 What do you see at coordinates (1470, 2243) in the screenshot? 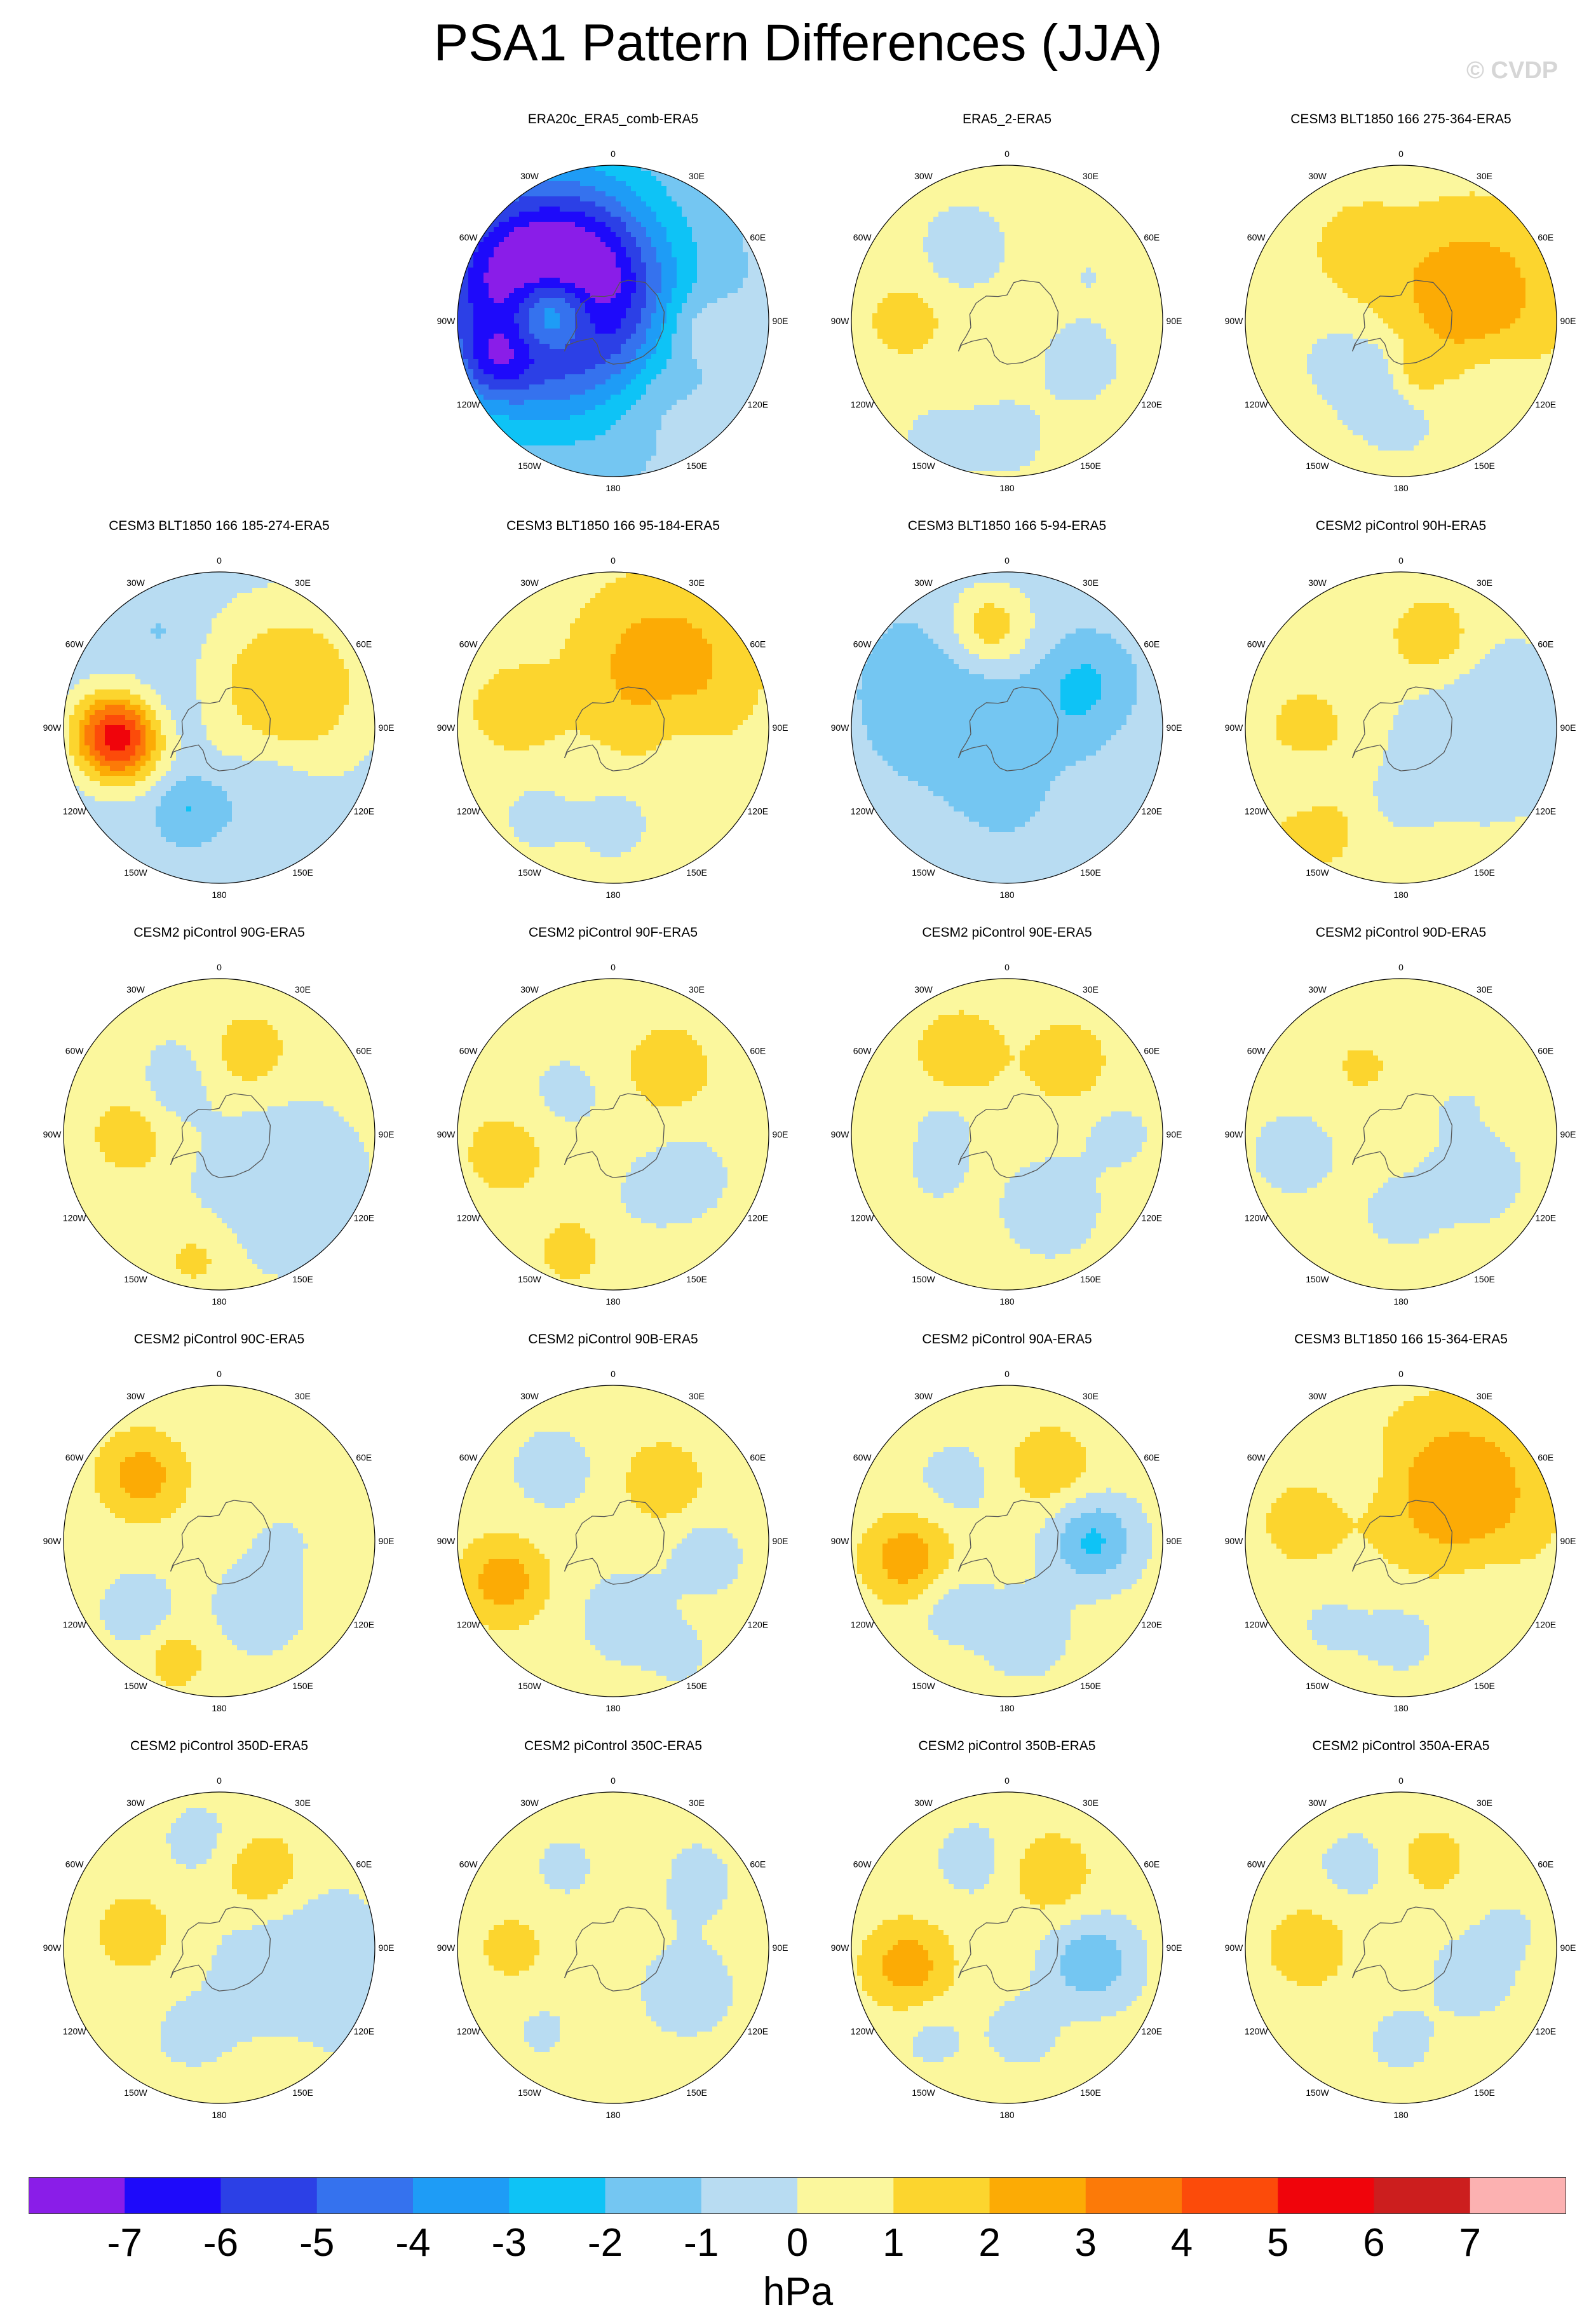
I see `colorbar-tick-label: 7` at bounding box center [1470, 2243].